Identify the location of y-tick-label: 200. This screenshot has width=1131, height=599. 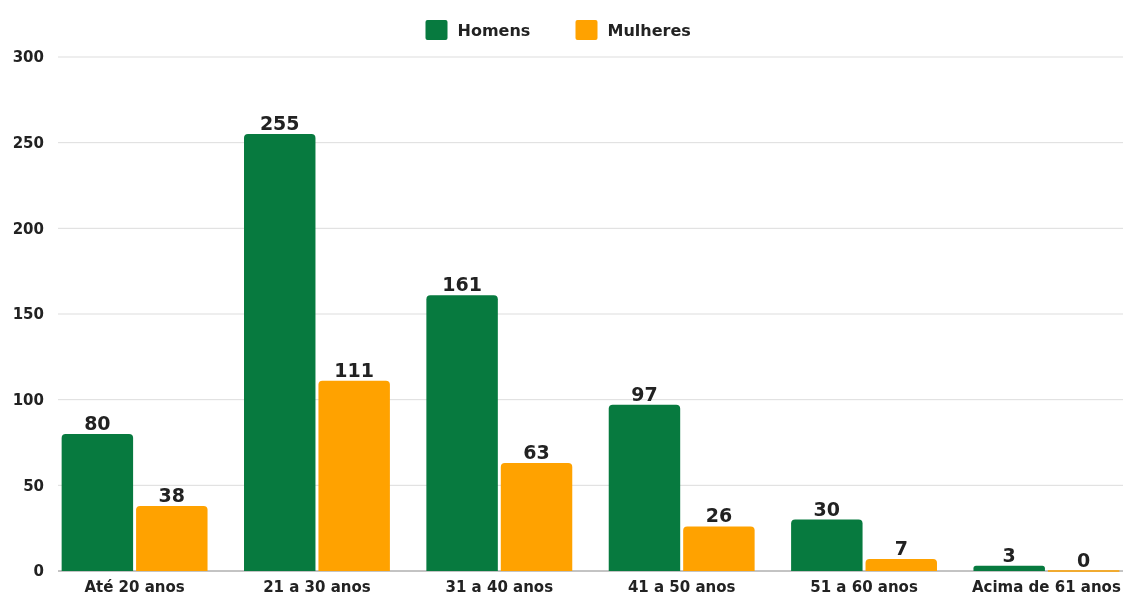
(28, 228).